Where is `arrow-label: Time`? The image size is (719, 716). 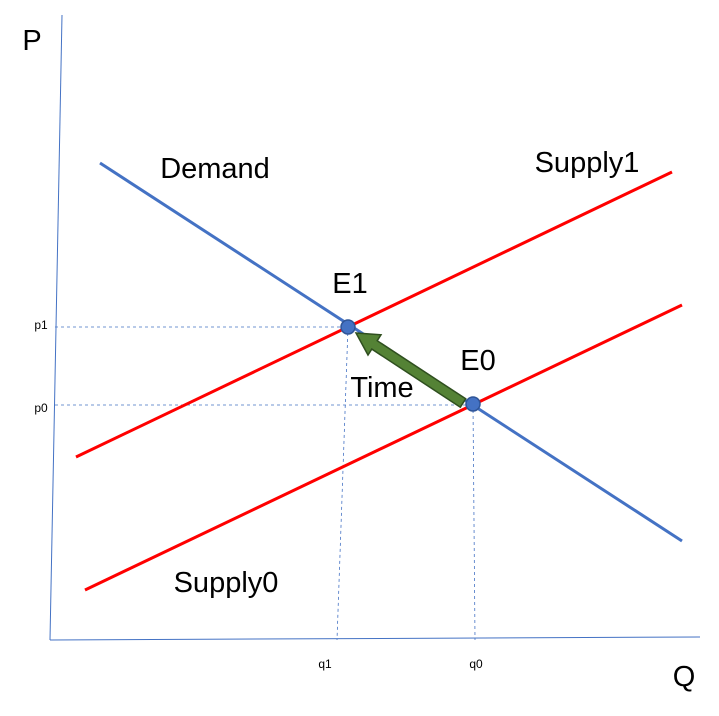
arrow-label: Time is located at coordinates (381, 388).